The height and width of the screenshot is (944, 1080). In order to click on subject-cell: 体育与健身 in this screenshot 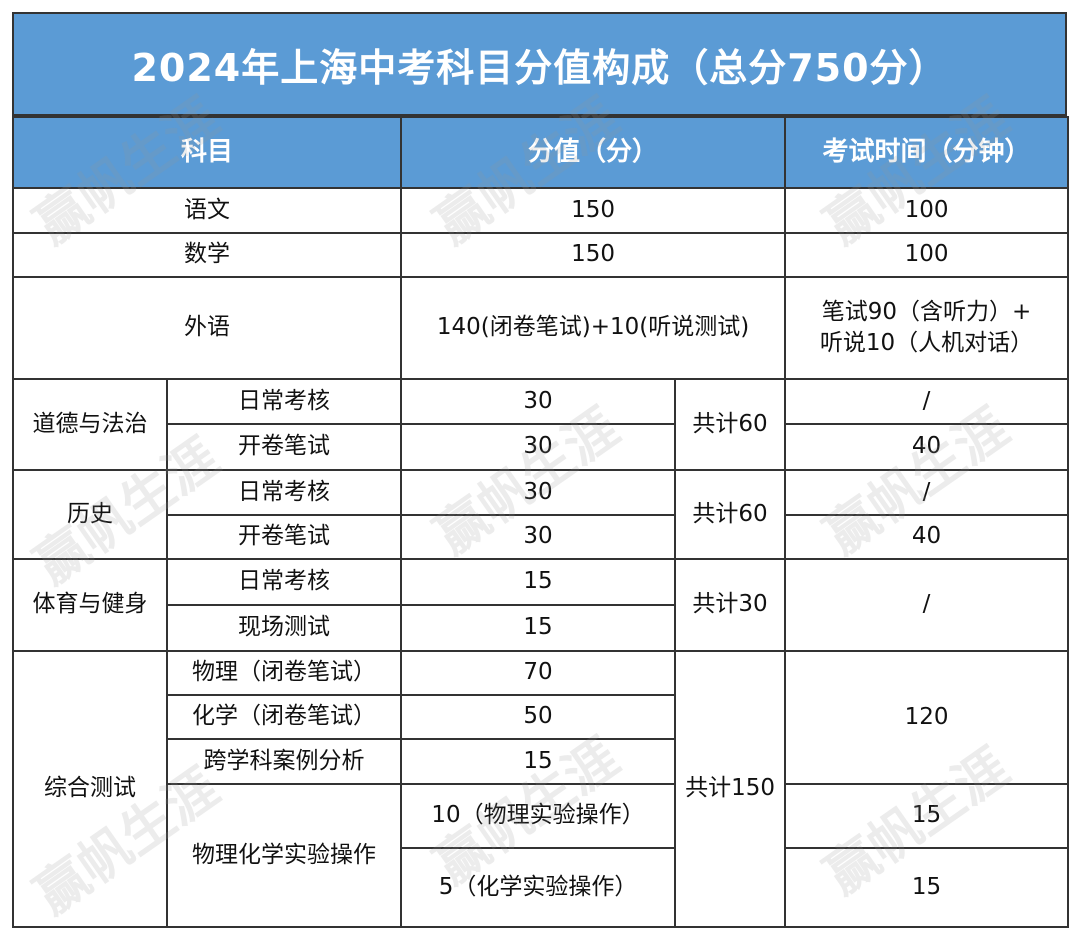, I will do `click(90, 605)`.